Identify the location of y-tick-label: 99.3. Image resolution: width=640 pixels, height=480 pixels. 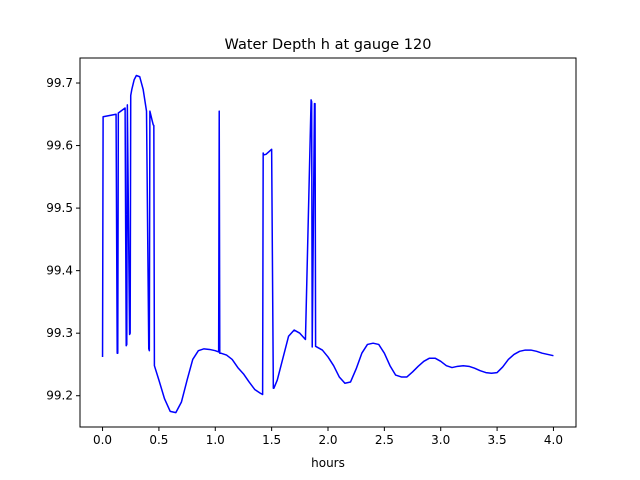
(59, 333).